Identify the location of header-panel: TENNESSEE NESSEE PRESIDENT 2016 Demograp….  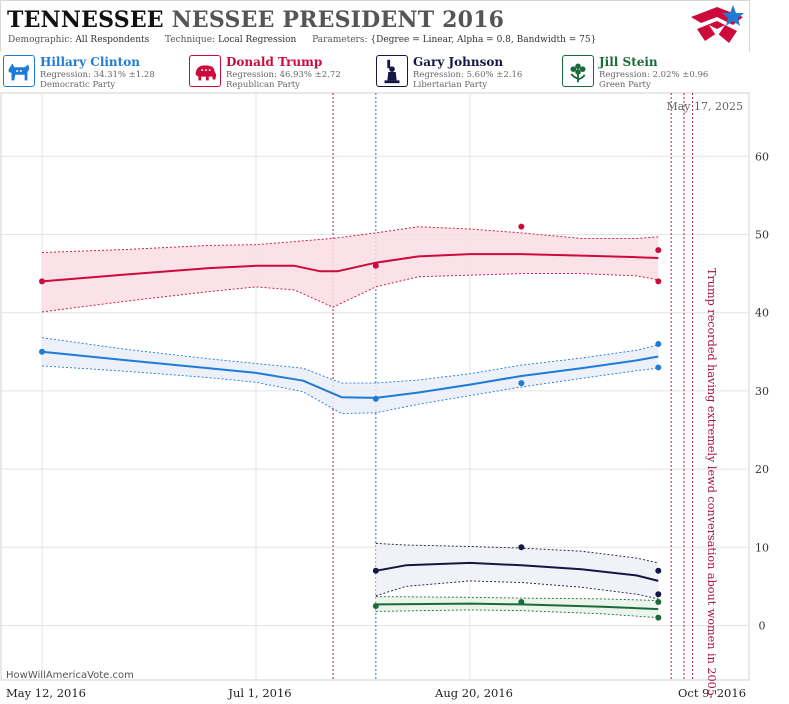
(375, 26).